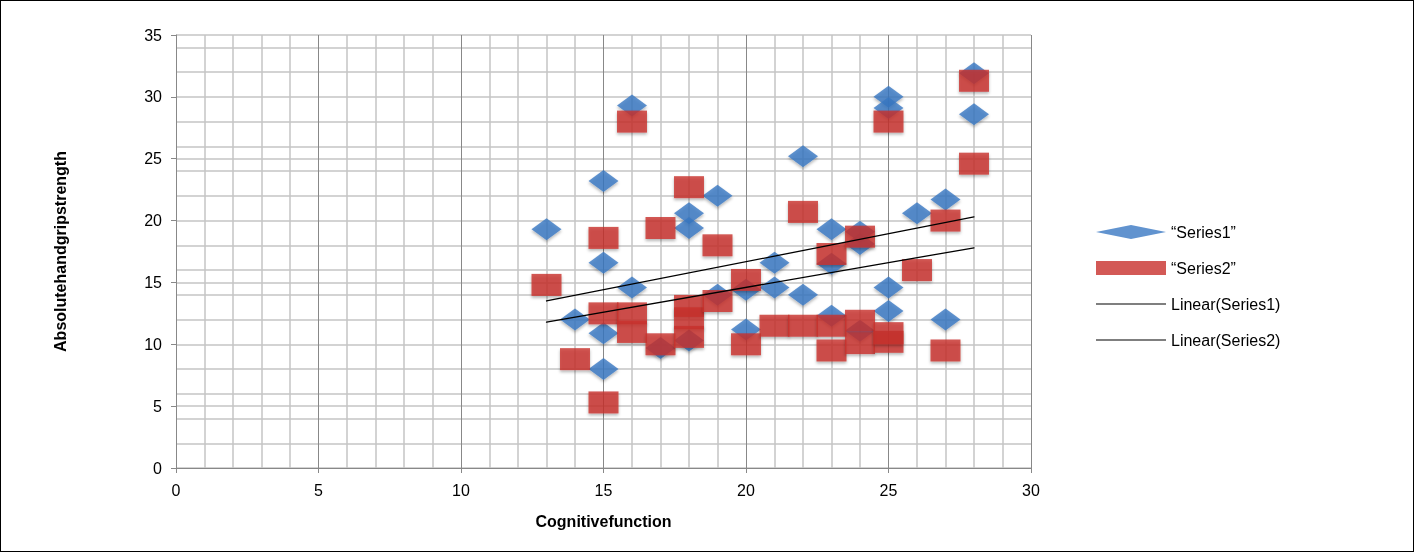 The image size is (1414, 552). Describe the element at coordinates (888, 490) in the screenshot. I see `x-tick-label: 25` at that location.